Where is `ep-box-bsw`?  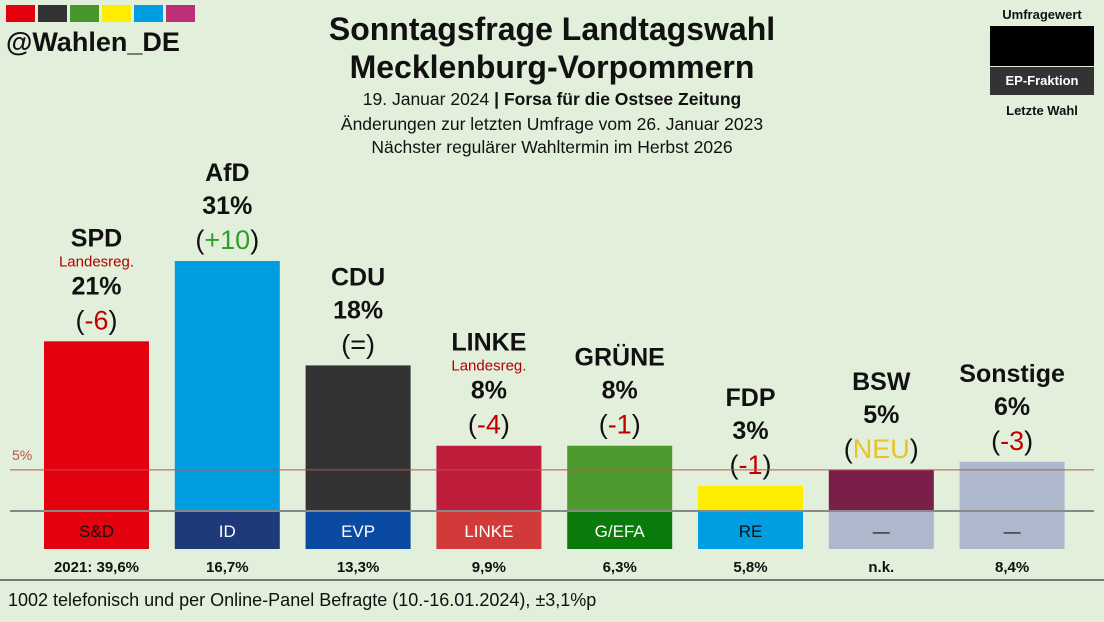
ep-box-bsw is located at coordinates (881, 530).